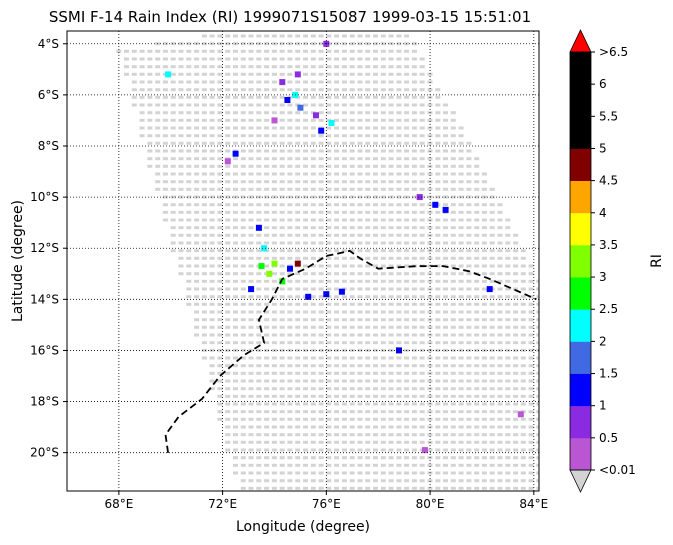  I want to click on y-tick-label: 4°S, so click(48, 44).